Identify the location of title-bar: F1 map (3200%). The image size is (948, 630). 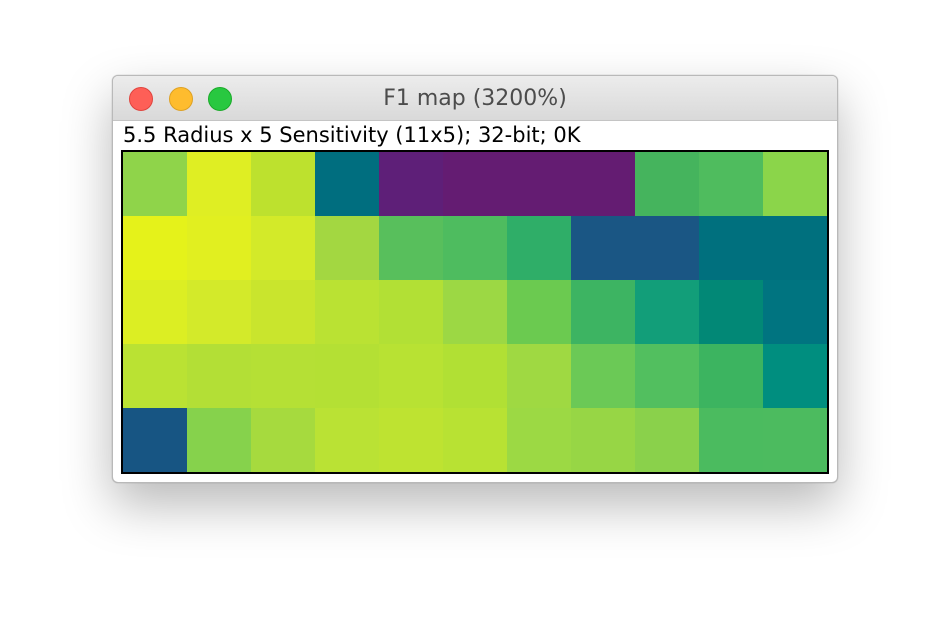
(475, 98).